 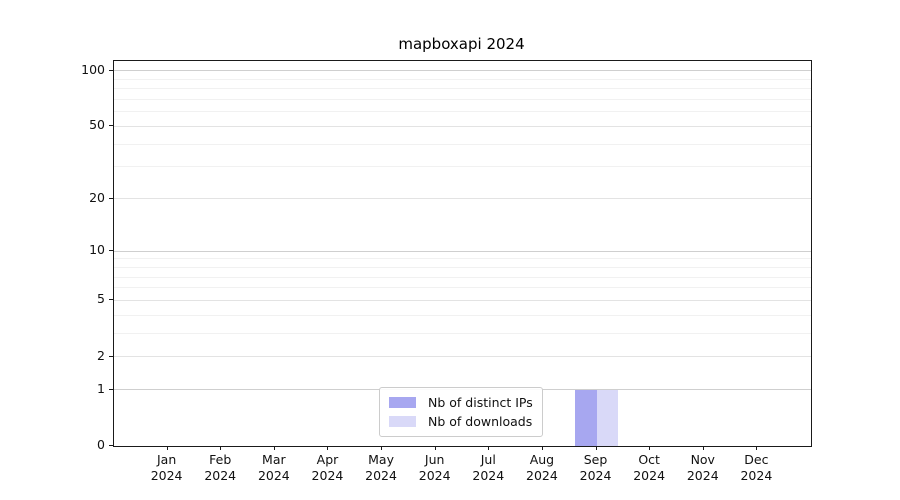 I want to click on x-axis-tick-label-apr: Apr 2024, so click(x=327, y=467).